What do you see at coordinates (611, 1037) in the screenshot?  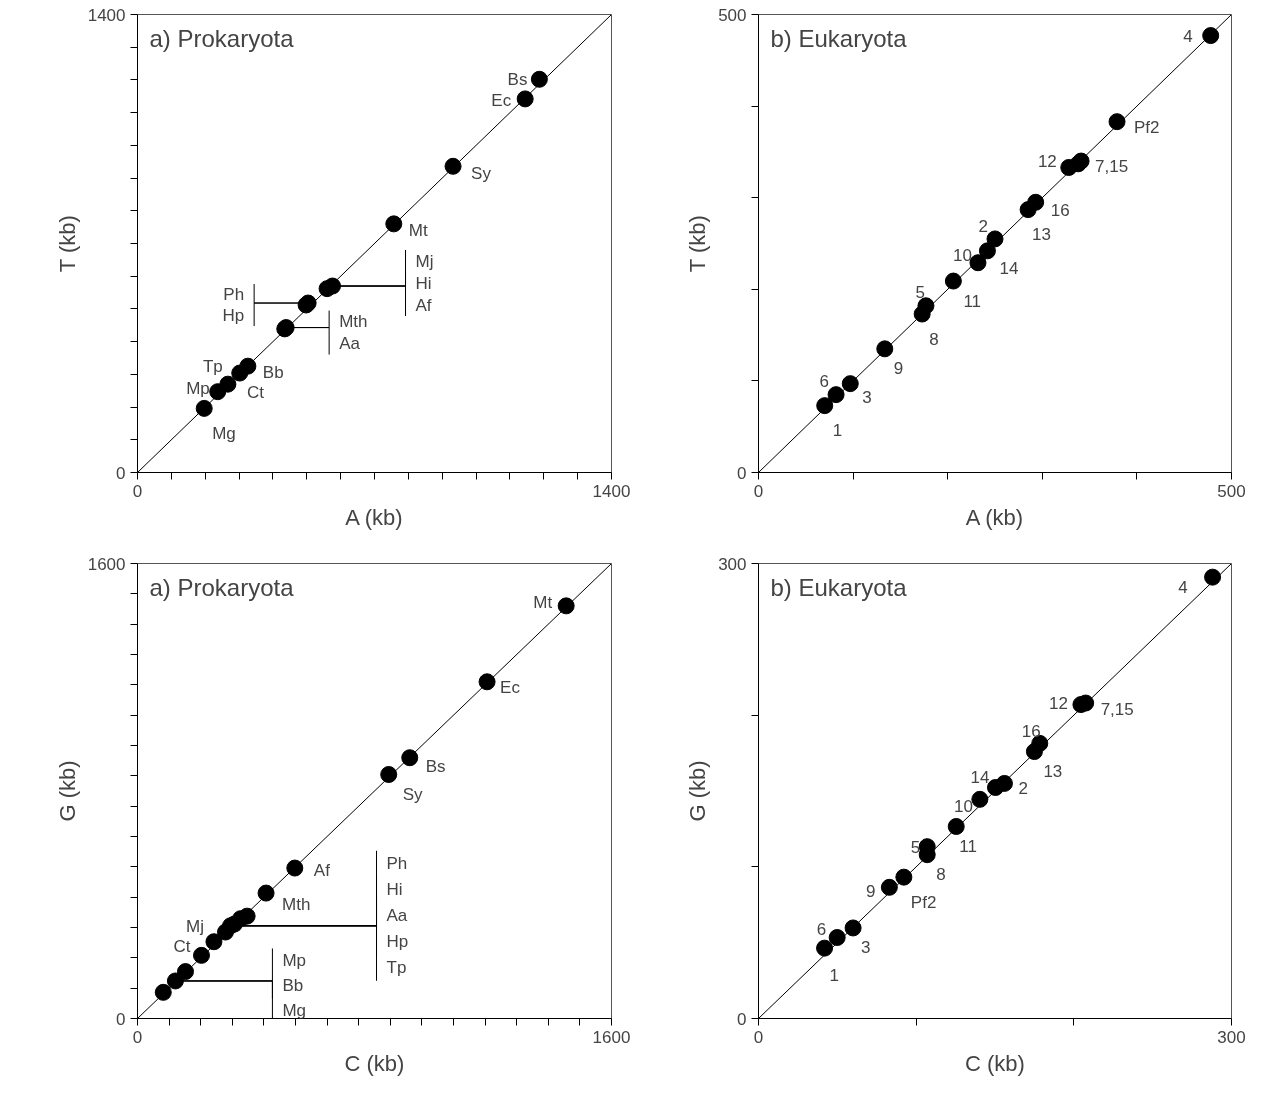 I see `x-tick-label: 1600` at bounding box center [611, 1037].